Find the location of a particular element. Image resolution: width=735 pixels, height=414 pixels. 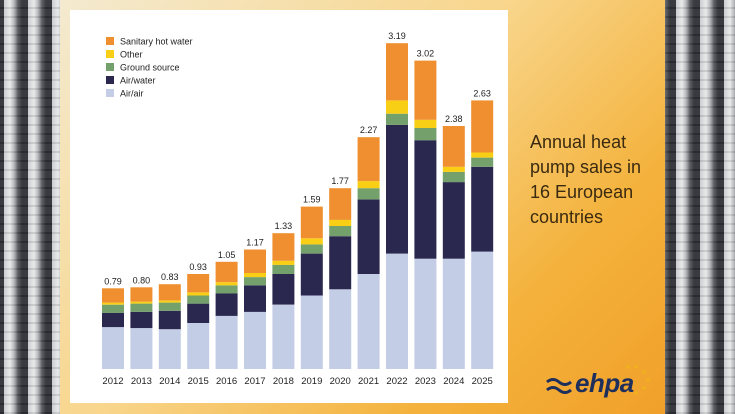

legend-swatch-air-air is located at coordinates (110, 93).